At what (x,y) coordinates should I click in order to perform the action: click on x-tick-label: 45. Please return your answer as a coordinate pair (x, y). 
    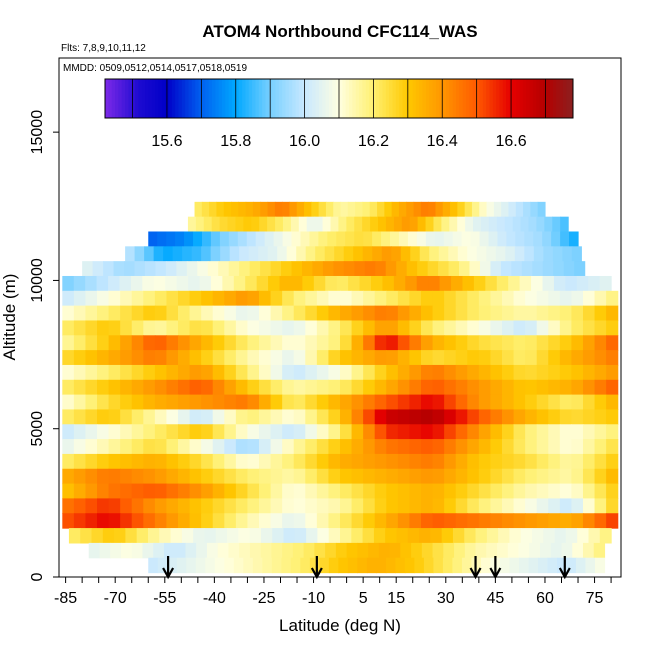
    Looking at the image, I should click on (495, 598).